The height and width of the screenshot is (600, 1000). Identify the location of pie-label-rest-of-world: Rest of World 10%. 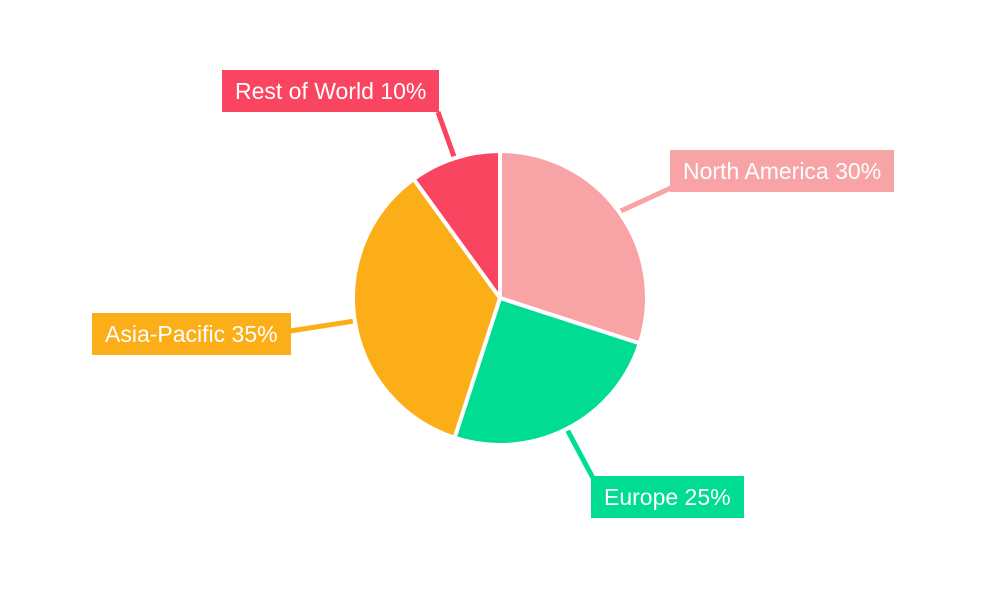
(331, 91).